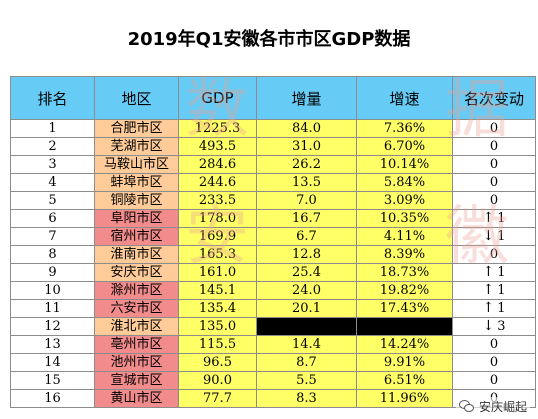 The image size is (538, 419). What do you see at coordinates (217, 308) in the screenshot?
I see `gdp-cell: 135.4` at bounding box center [217, 308].